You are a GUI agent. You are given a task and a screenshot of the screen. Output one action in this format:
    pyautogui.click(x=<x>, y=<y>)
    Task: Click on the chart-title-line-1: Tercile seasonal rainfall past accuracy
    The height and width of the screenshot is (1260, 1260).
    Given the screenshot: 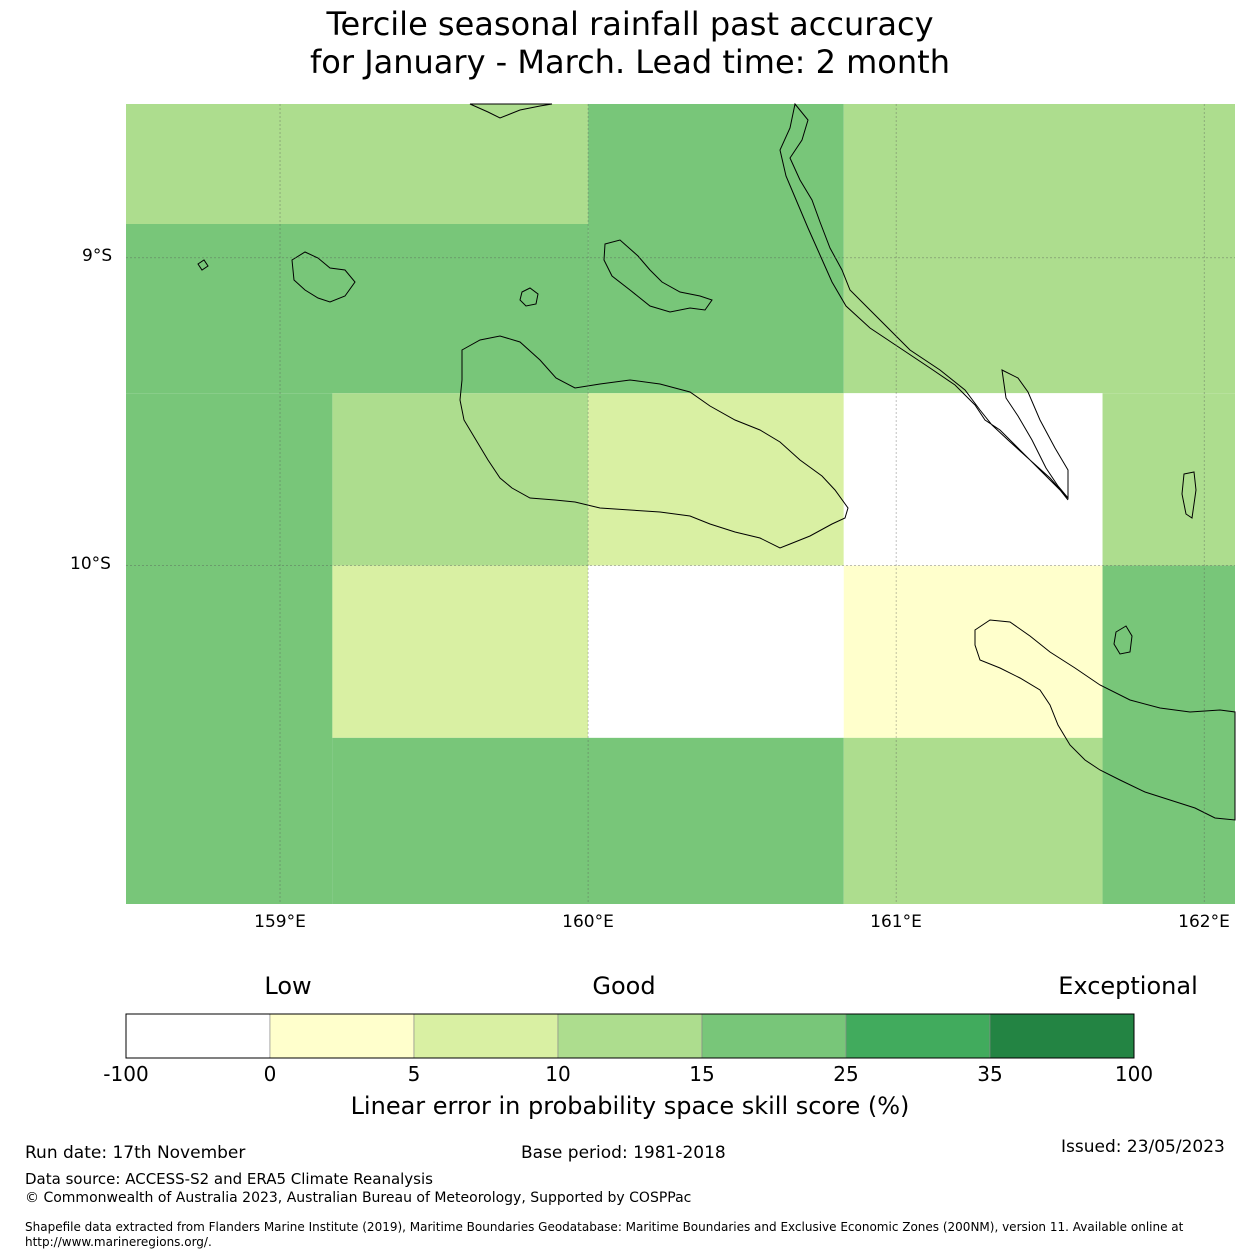 What is the action you would take?
    pyautogui.click(x=630, y=24)
    